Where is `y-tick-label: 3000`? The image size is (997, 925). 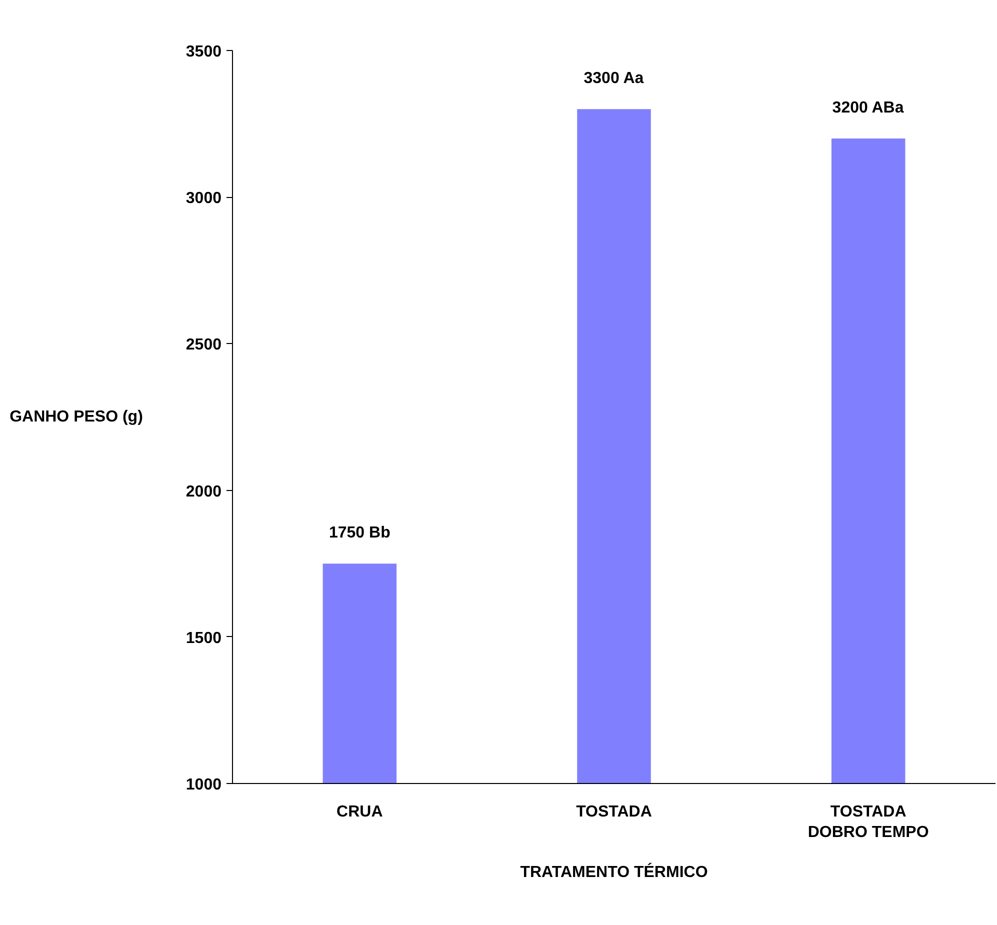 y-tick-label: 3000 is located at coordinates (204, 199).